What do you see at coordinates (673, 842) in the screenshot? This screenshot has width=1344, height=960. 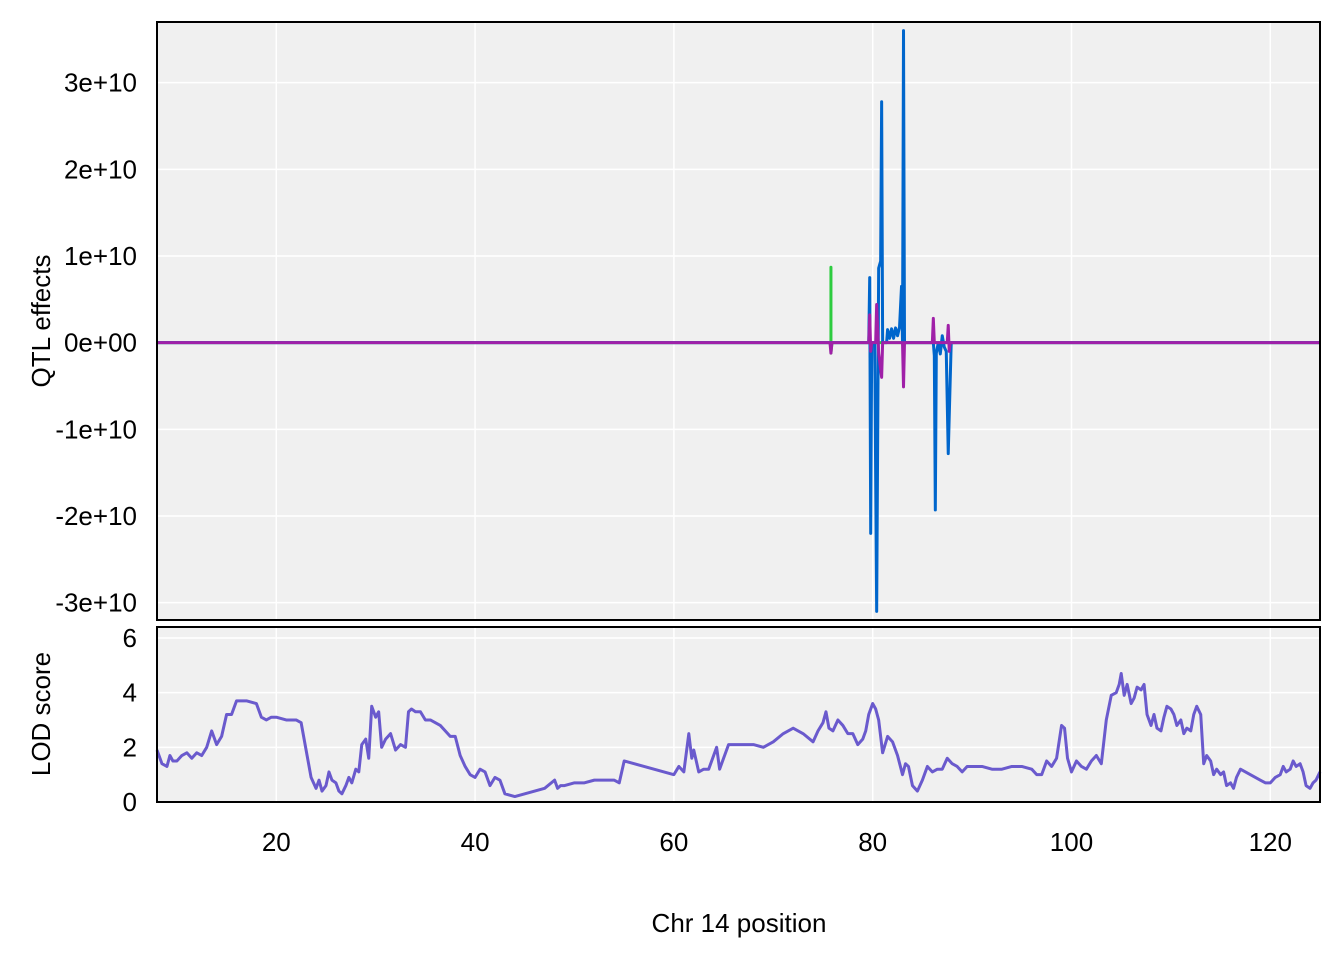 I see `x-tick-label-2: 60` at bounding box center [673, 842].